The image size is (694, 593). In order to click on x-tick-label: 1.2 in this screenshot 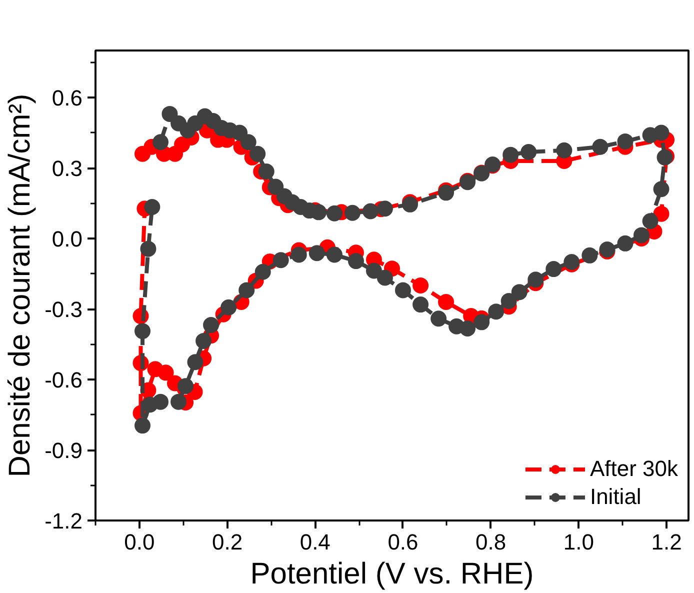, I will do `click(666, 542)`.